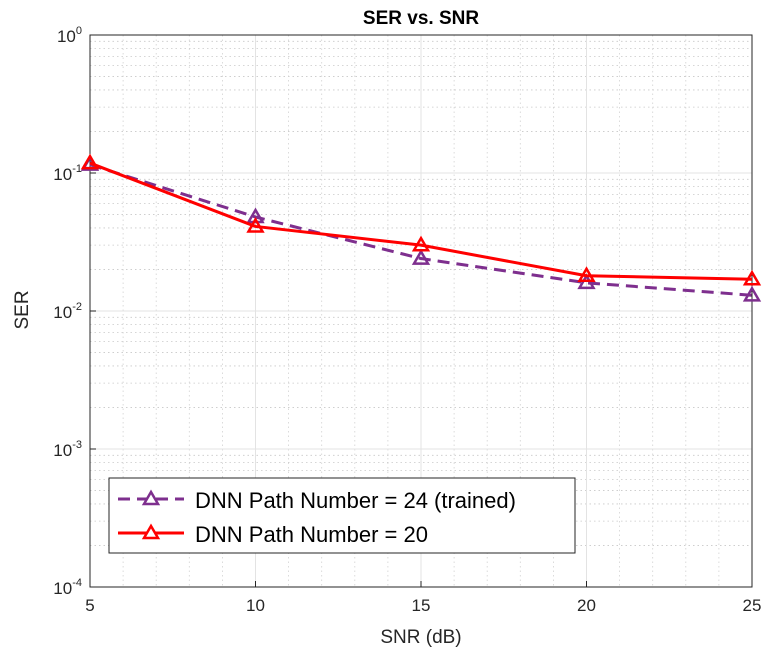 The width and height of the screenshot is (772, 651). What do you see at coordinates (89, 605) in the screenshot?
I see `x-tick-label: 5` at bounding box center [89, 605].